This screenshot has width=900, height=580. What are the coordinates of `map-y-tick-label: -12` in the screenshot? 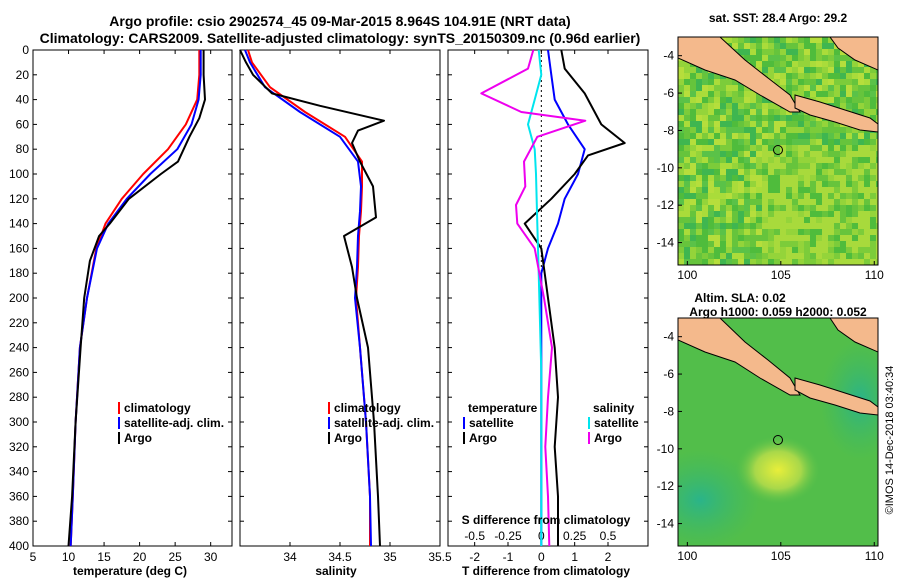 It's located at (666, 486).